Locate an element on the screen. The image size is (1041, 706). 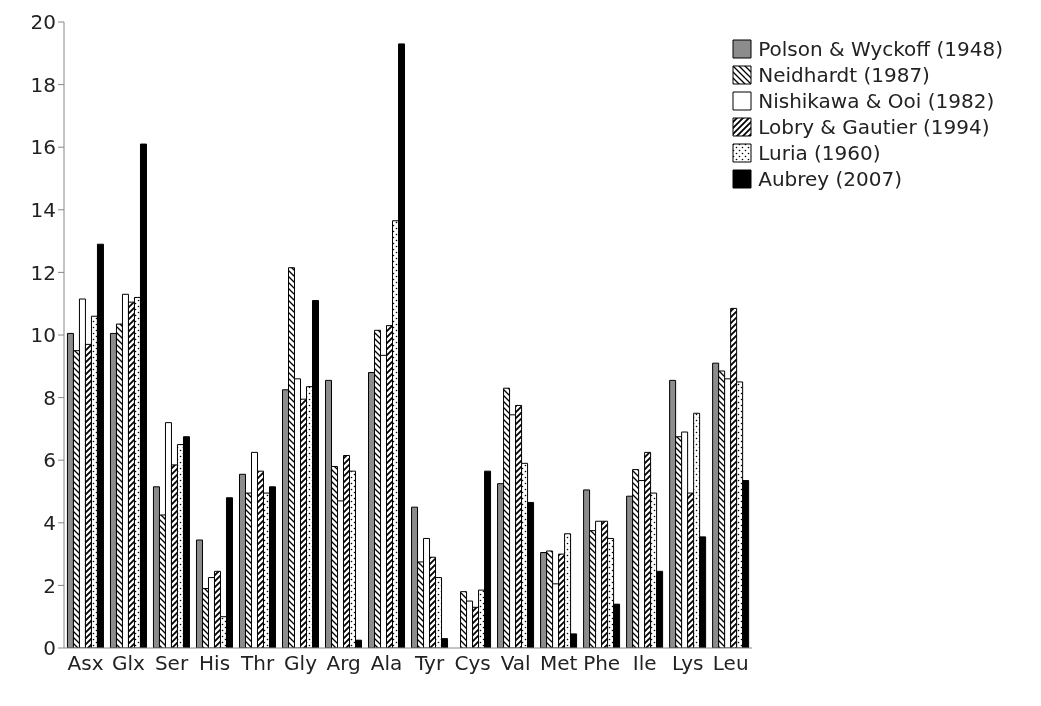
legend-label: Aubrey (2007) is located at coordinates (830, 179).